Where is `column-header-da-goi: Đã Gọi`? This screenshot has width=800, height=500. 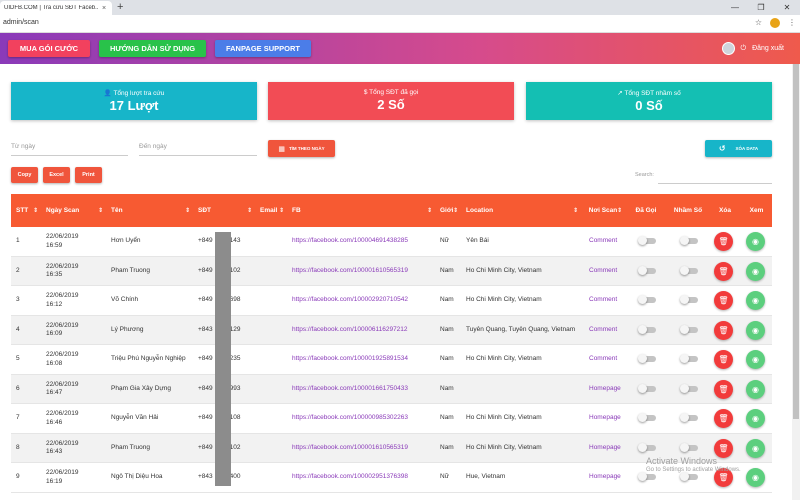 column-header-da-goi: Đã Gọi is located at coordinates (646, 210).